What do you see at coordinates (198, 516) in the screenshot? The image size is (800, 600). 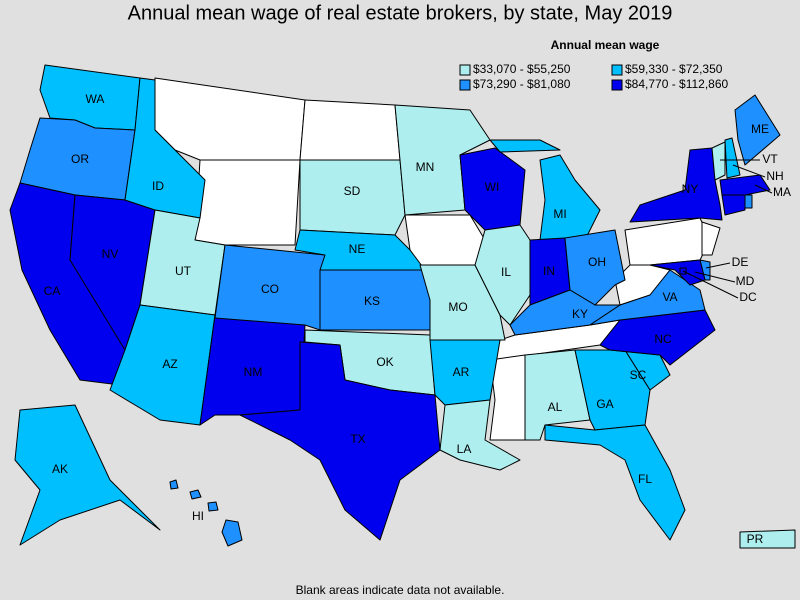 I see `state-label: HI` at bounding box center [198, 516].